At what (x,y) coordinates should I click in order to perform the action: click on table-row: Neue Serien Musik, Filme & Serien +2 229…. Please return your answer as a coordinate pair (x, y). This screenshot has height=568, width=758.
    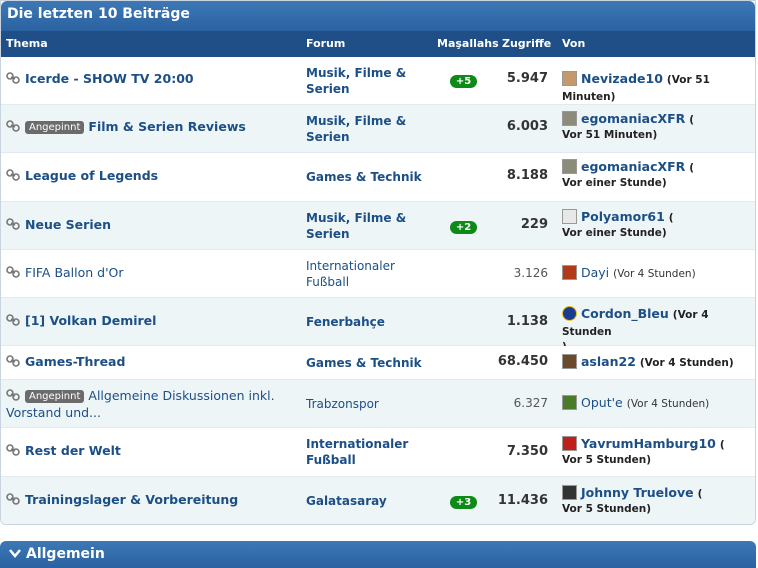
    Looking at the image, I should click on (378, 226).